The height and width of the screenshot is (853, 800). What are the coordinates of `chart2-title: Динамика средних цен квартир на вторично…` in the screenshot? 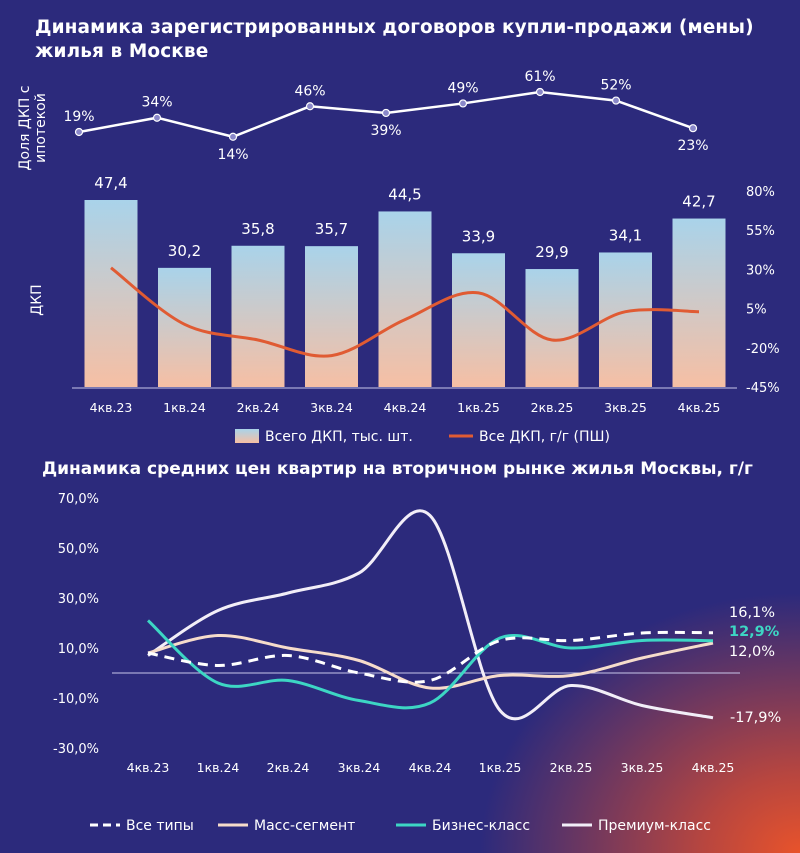 It's located at (397, 469).